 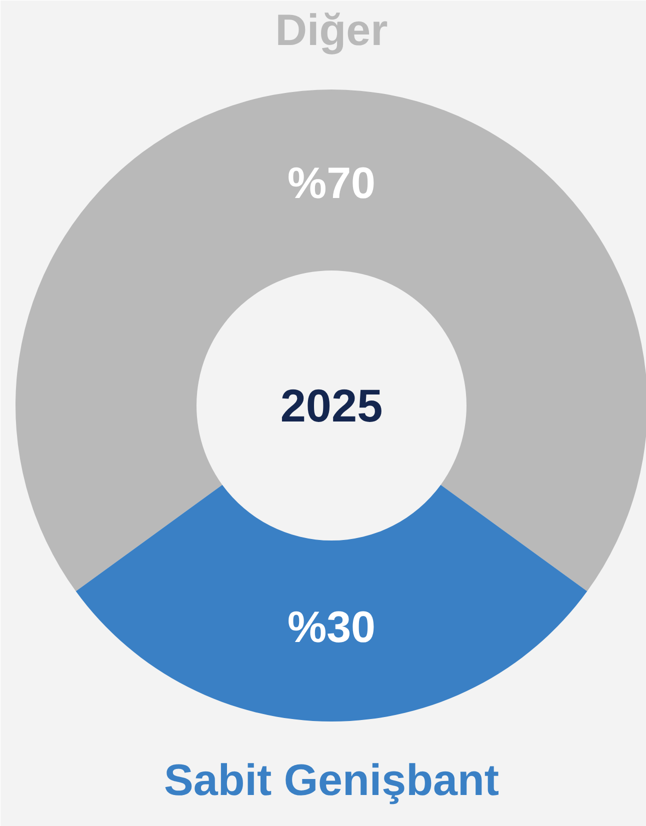 I want to click on slice-label: Diğer, so click(x=331, y=30).